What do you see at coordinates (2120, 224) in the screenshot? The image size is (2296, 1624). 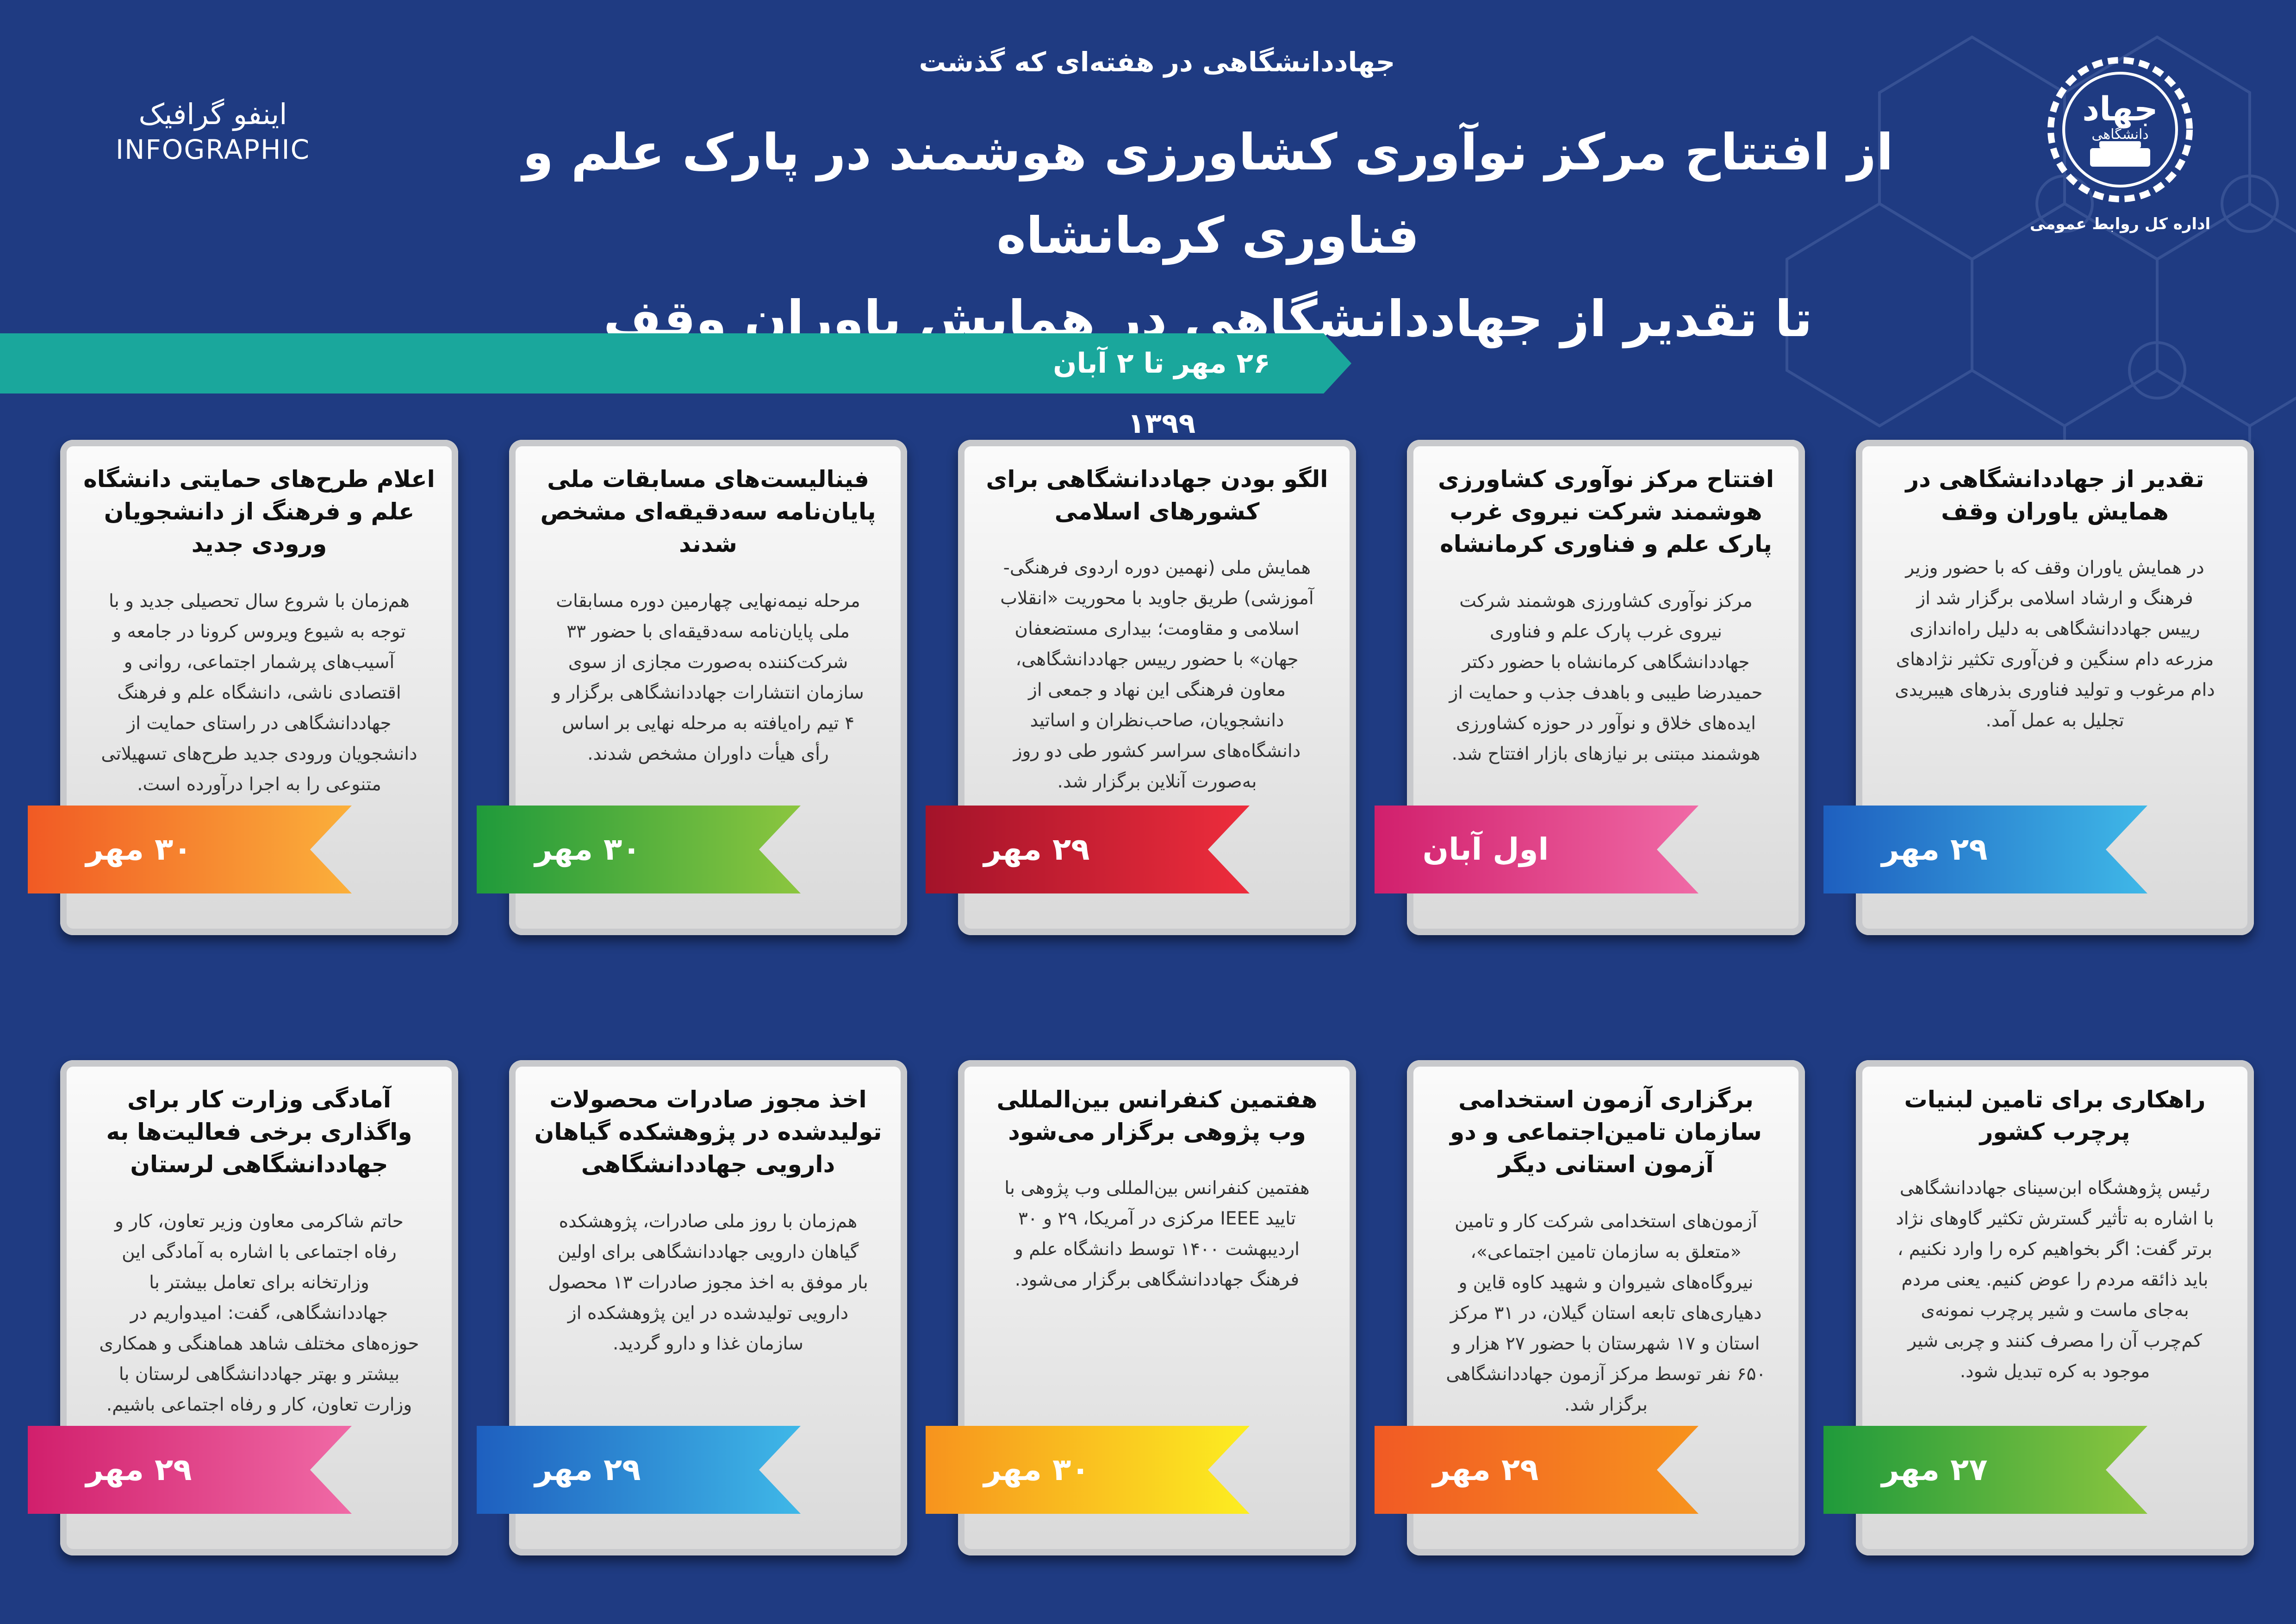 I see `logo-caption: اداره کل روابط عمومی` at bounding box center [2120, 224].